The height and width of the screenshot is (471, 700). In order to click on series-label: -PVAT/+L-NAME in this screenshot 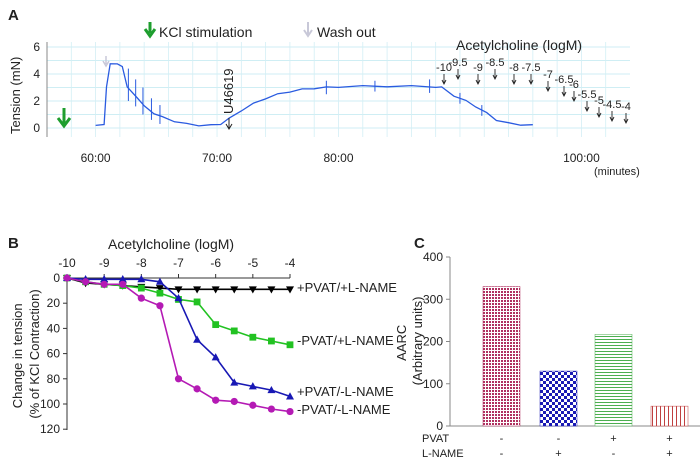, I will do `click(345, 340)`.